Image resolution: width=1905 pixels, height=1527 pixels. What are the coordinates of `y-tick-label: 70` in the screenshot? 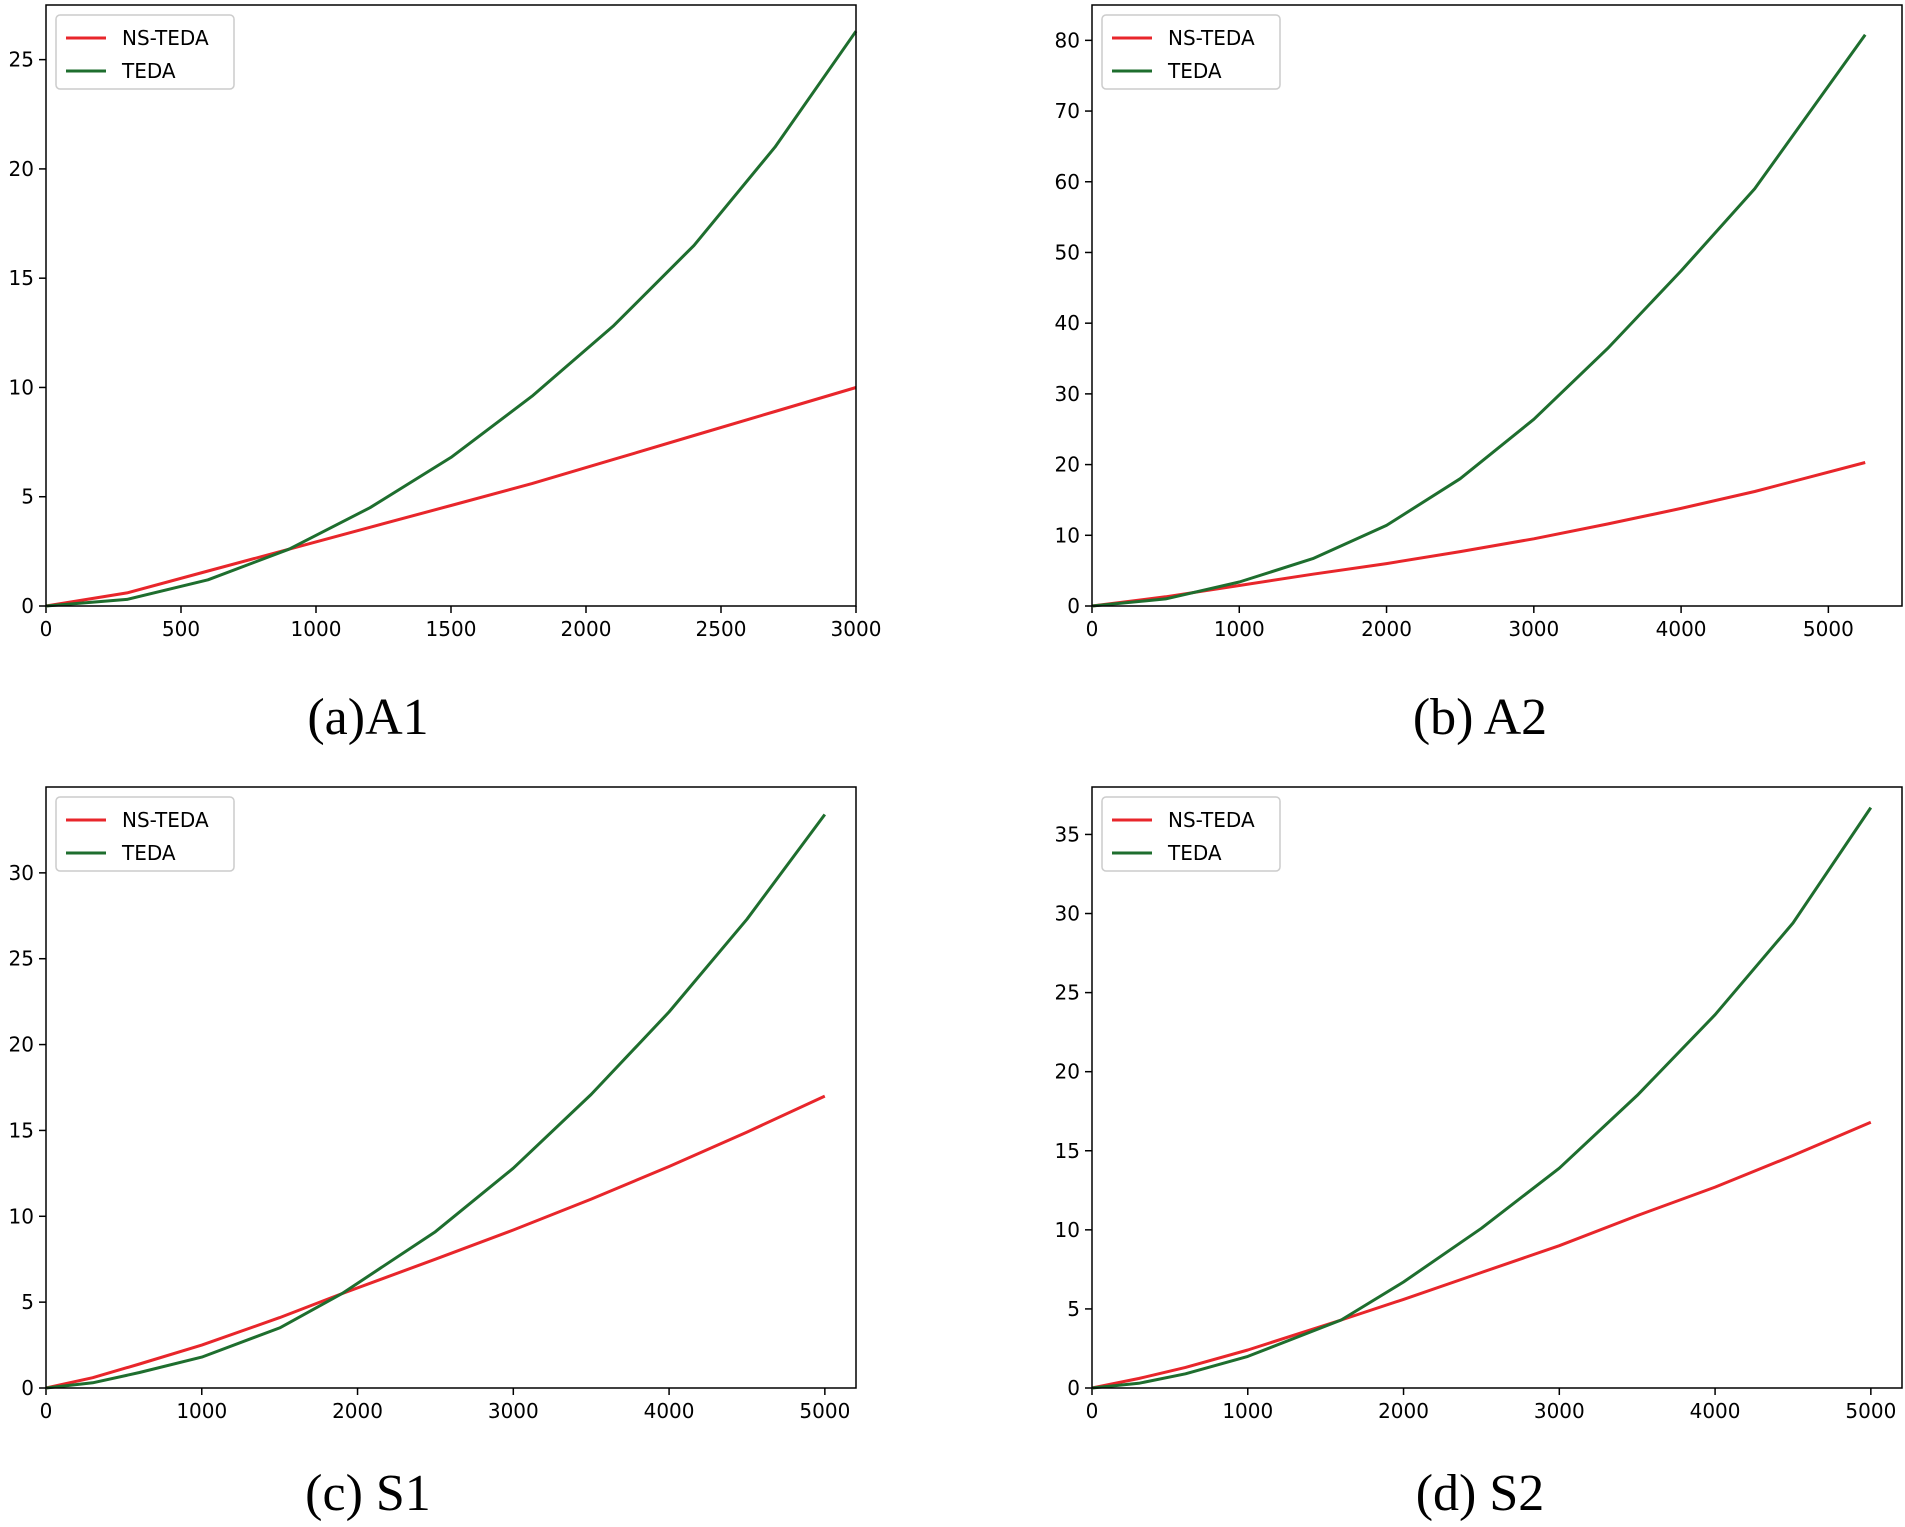 It's located at (1067, 111).